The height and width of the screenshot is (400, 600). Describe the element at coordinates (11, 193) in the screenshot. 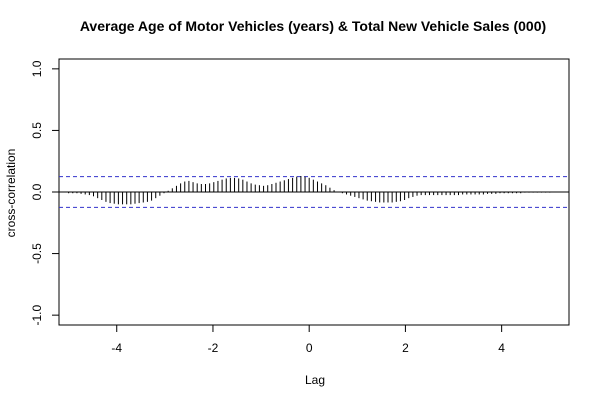

I see `y-axis-label: cross-correlation` at that location.